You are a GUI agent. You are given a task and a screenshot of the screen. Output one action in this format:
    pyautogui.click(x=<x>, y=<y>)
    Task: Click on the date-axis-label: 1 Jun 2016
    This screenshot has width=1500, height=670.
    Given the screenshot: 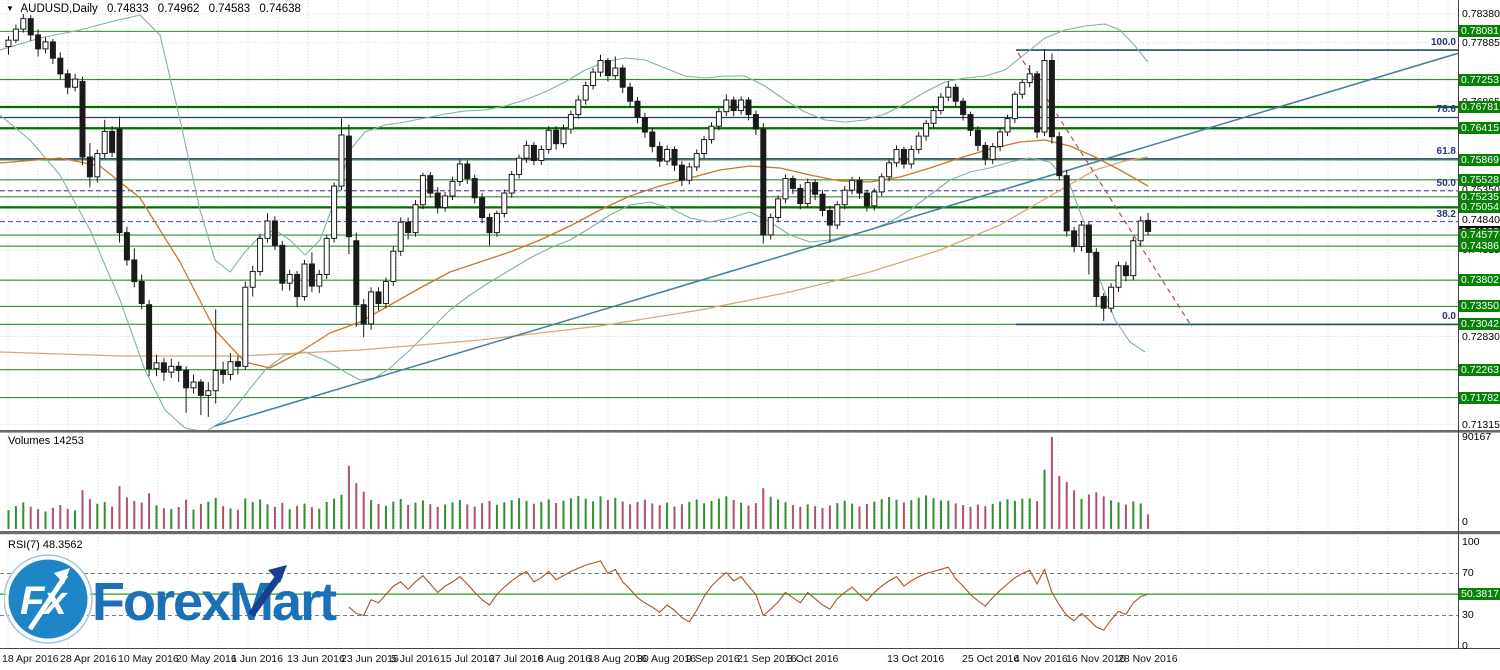 What is the action you would take?
    pyautogui.click(x=257, y=659)
    